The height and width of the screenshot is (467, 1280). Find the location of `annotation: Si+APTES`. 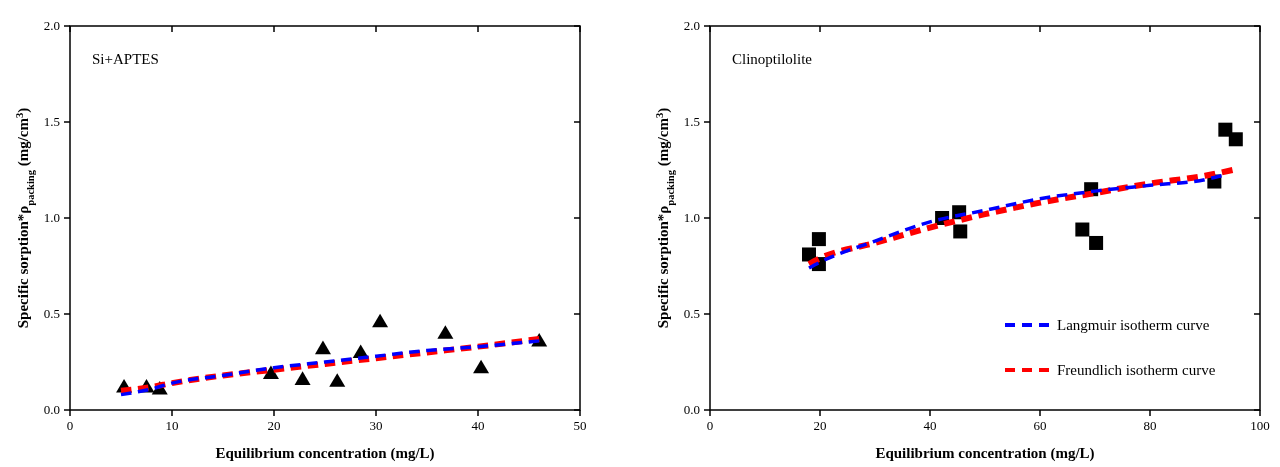

annotation: Si+APTES is located at coordinates (125, 59).